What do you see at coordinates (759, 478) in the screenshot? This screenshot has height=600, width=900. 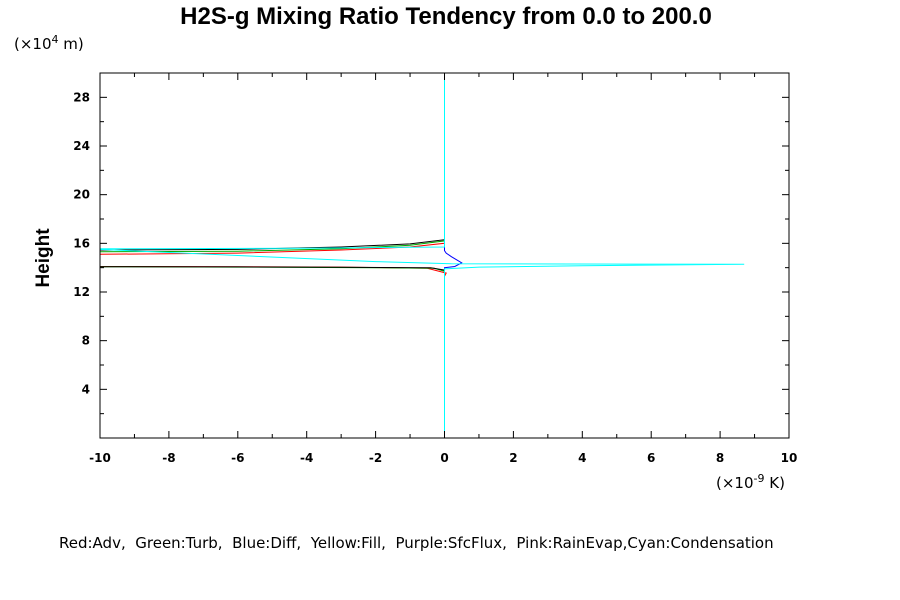 I see `x-axis-unit-exponent: -9` at bounding box center [759, 478].